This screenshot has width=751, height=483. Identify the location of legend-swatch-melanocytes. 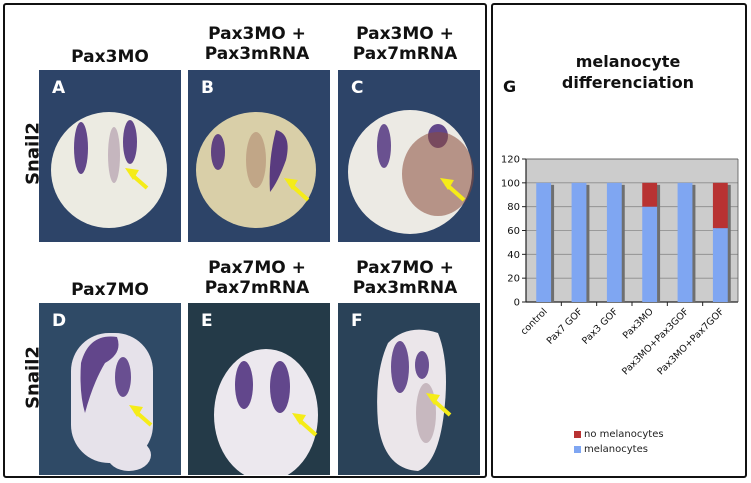
(577, 449).